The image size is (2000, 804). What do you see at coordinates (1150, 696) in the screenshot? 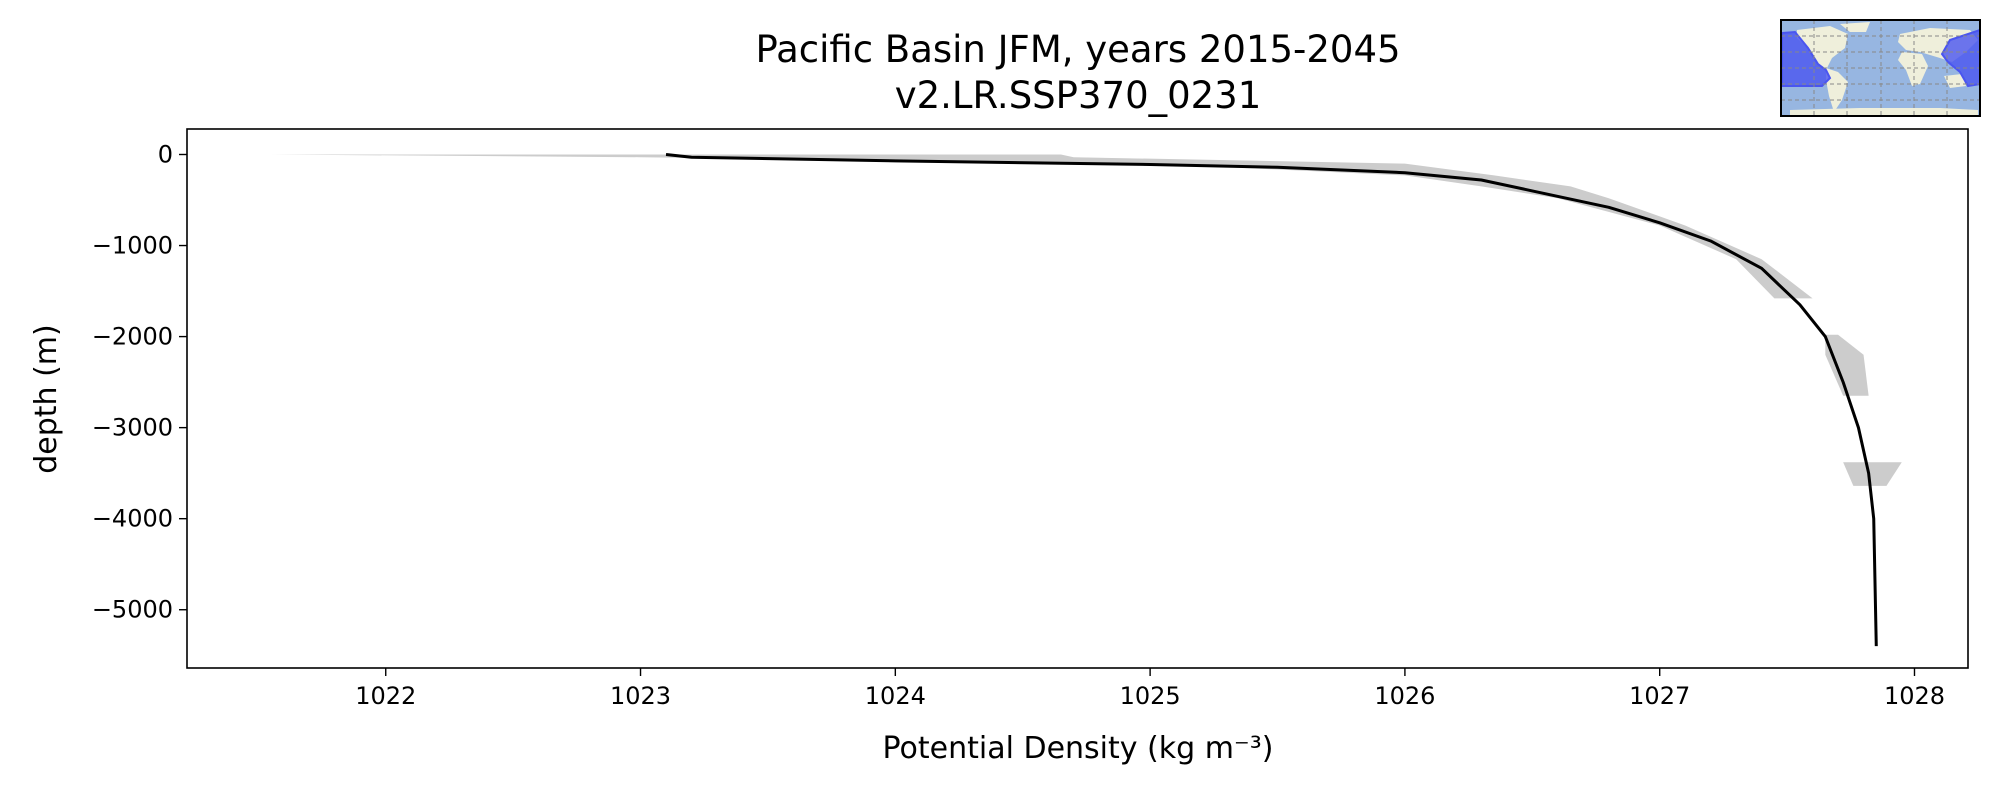
I see `x-tick-label: 1025` at bounding box center [1150, 696].